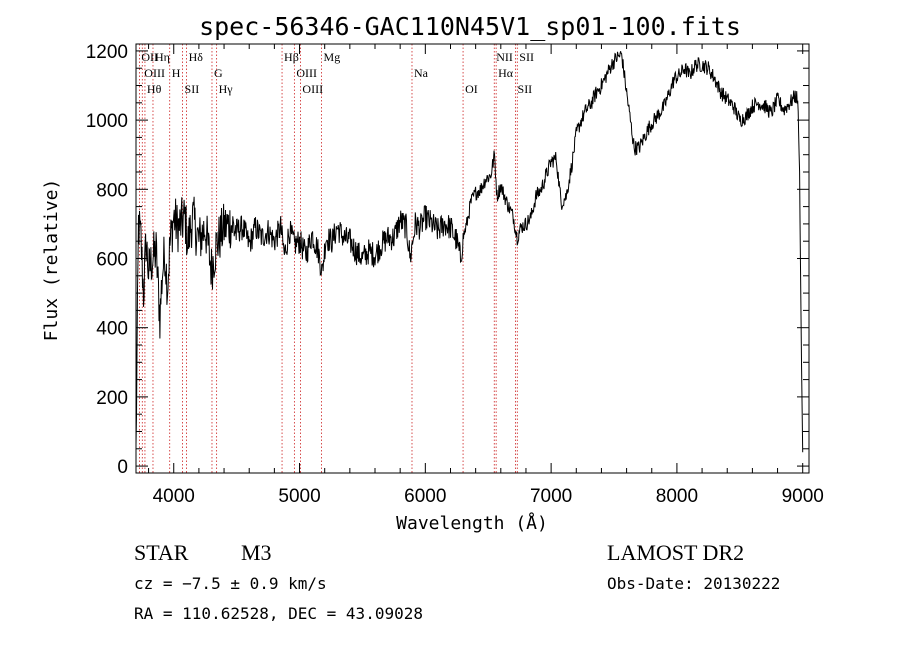 The image size is (900, 649). What do you see at coordinates (51, 260) in the screenshot?
I see `y-axis-label: Flux (relative)` at bounding box center [51, 260].